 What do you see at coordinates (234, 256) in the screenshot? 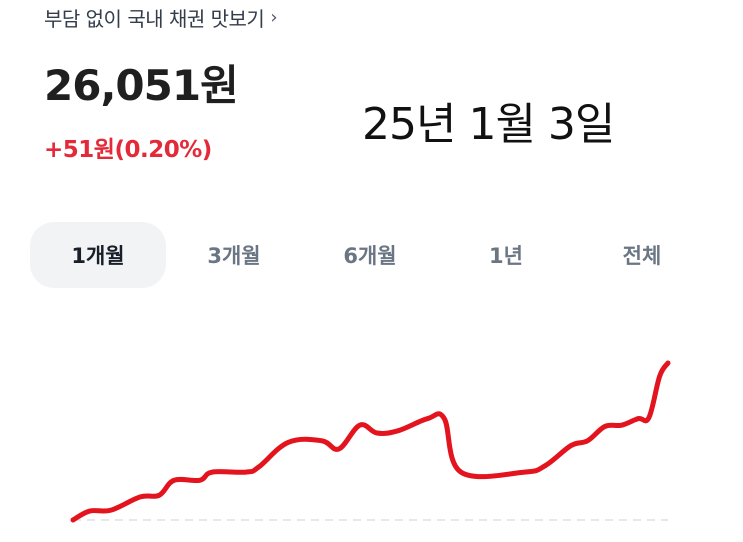
I see `tab-3-months: 3개월` at bounding box center [234, 256].